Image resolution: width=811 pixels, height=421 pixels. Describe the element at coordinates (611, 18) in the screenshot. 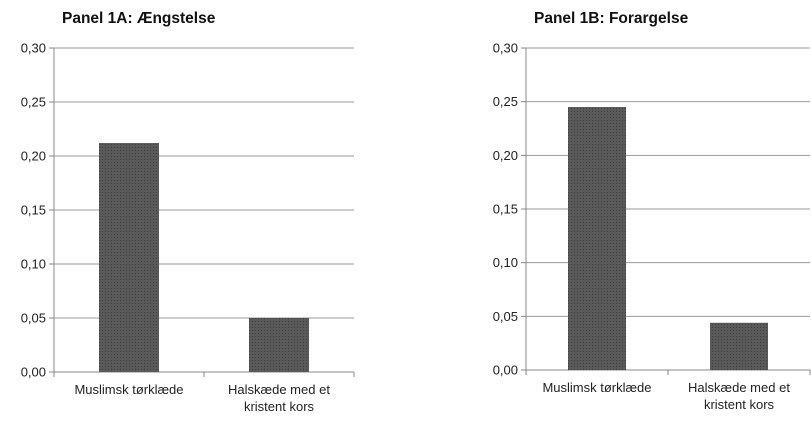

I see `chart-title: Panel 1B: Forargelse` at that location.